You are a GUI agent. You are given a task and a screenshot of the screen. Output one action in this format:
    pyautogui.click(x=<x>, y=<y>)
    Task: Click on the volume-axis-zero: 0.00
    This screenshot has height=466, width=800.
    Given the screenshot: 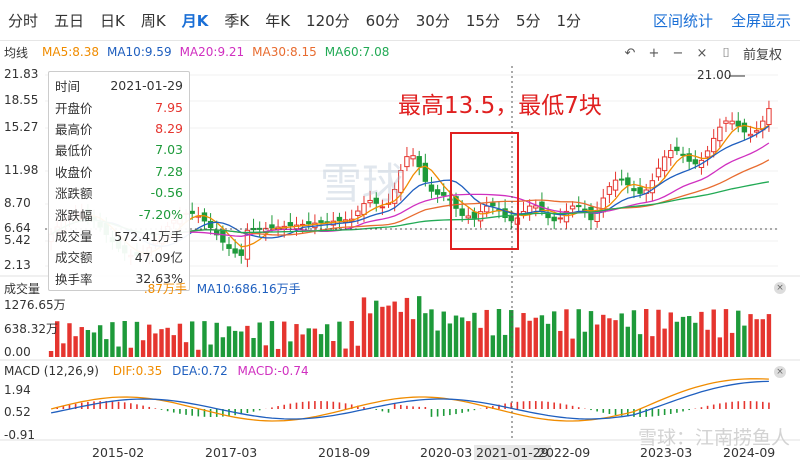 What is the action you would take?
    pyautogui.click(x=17, y=352)
    